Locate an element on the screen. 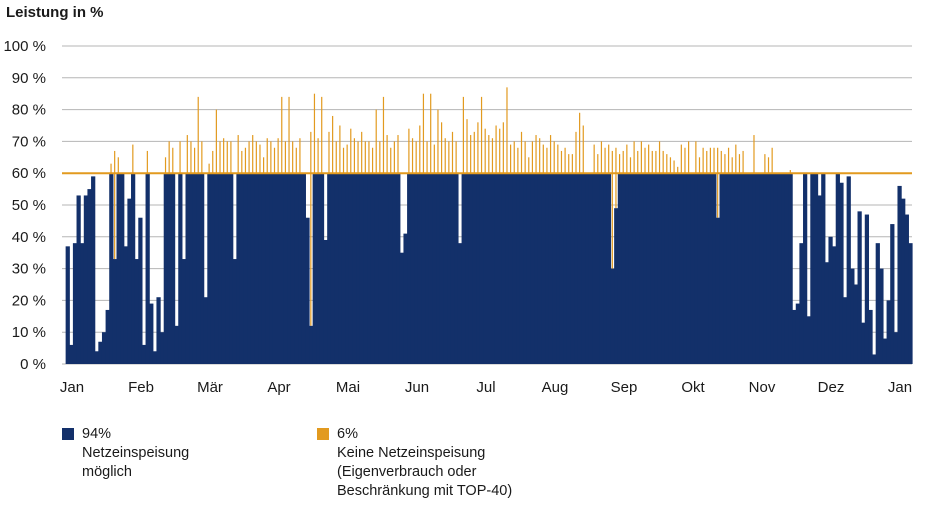 This screenshot has height=513, width=942. x-tick-label: Sep is located at coordinates (624, 387).